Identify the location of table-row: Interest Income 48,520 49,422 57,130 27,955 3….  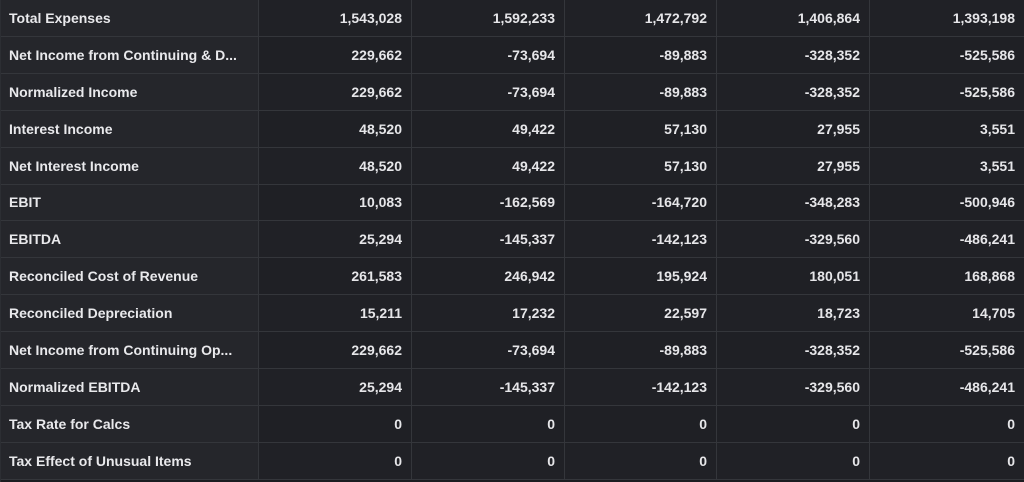
(512, 129).